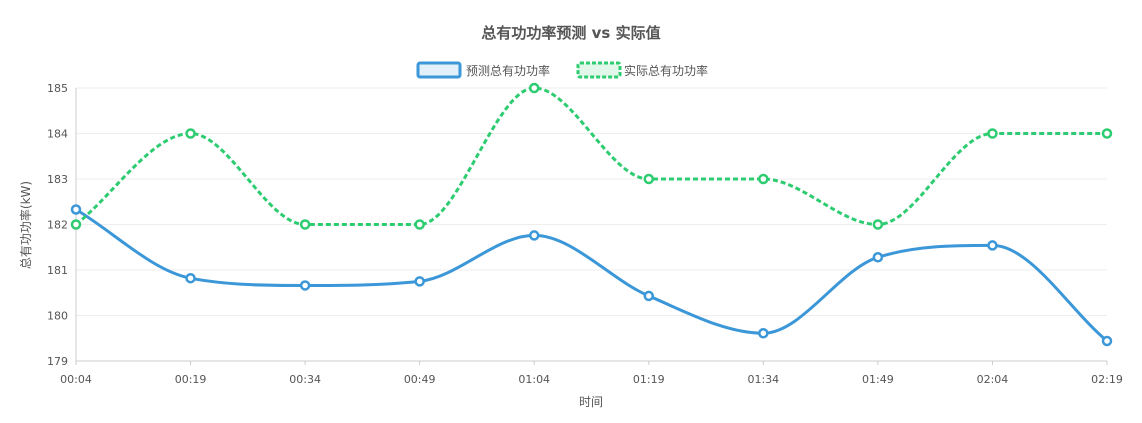  What do you see at coordinates (57, 270) in the screenshot?
I see `y-tick-label: 181` at bounding box center [57, 270].